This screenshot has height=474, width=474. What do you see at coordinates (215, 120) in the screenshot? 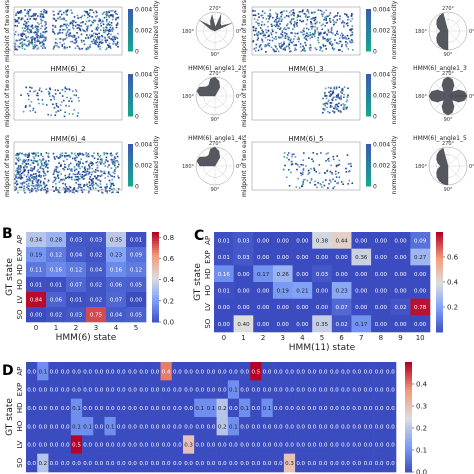
I see `polar-angle-label: 90°` at bounding box center [215, 120].